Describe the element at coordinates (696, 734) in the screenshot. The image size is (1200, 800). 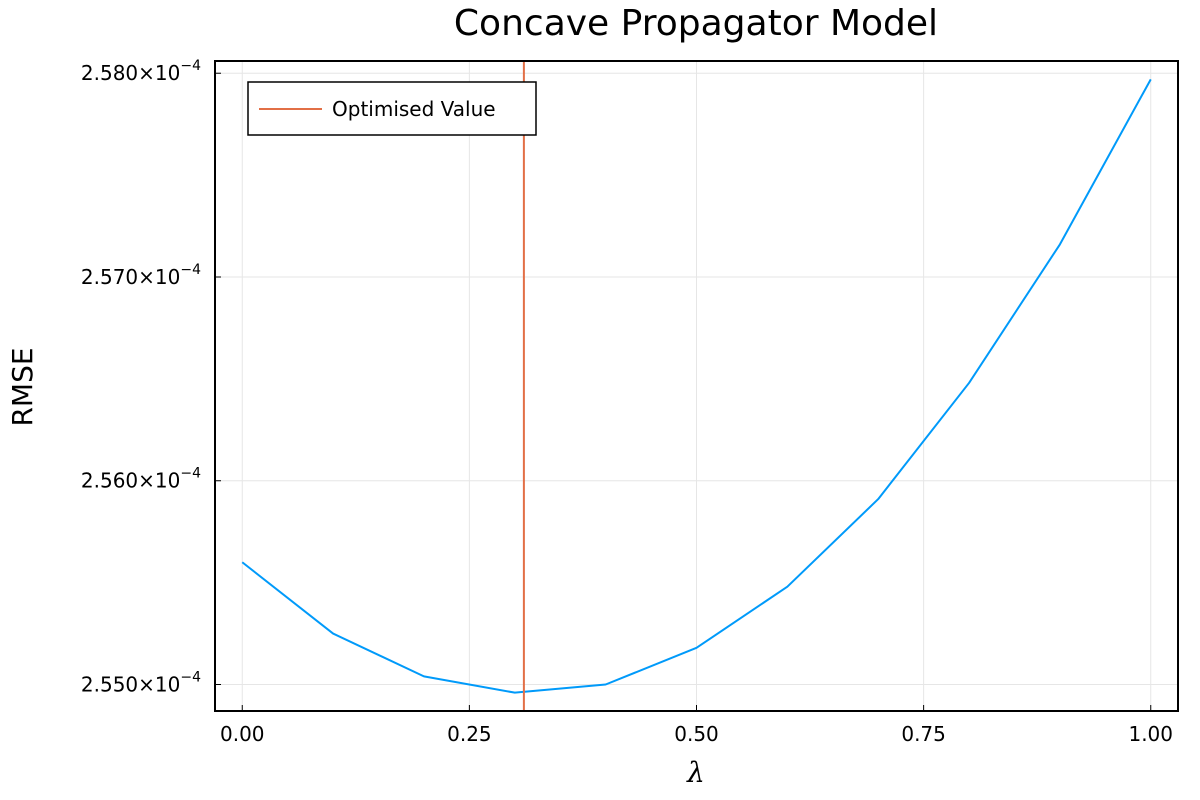
I see `x-tick-label: 0.50` at that location.